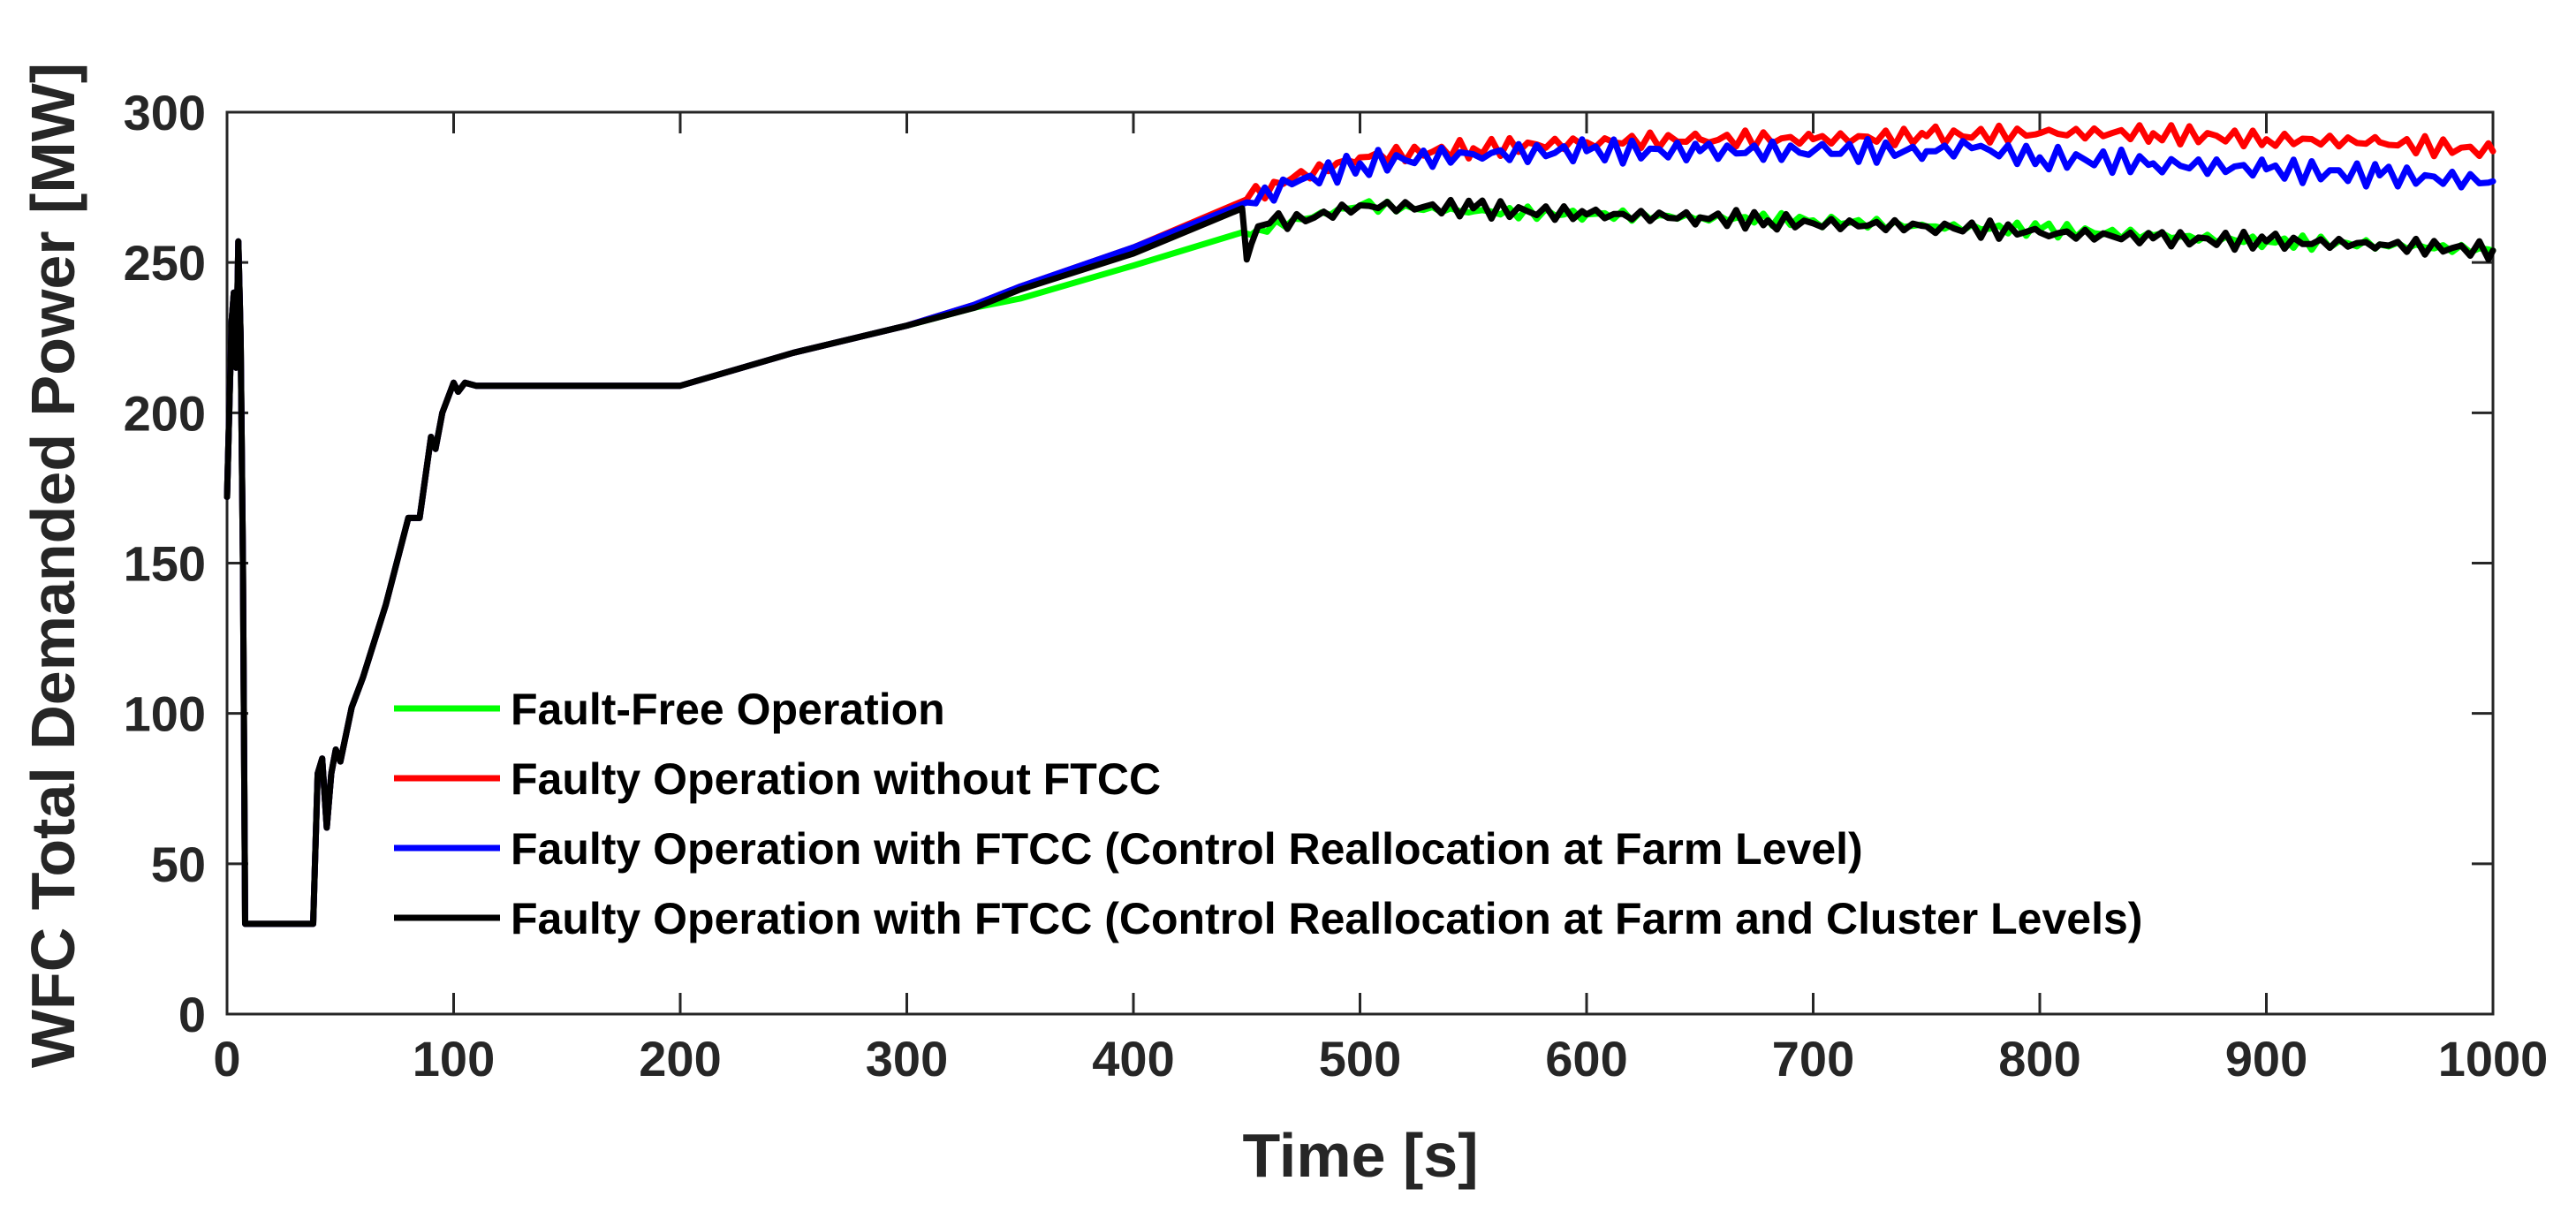  Describe the element at coordinates (680, 1058) in the screenshot. I see `x-tick-label: 200` at that location.